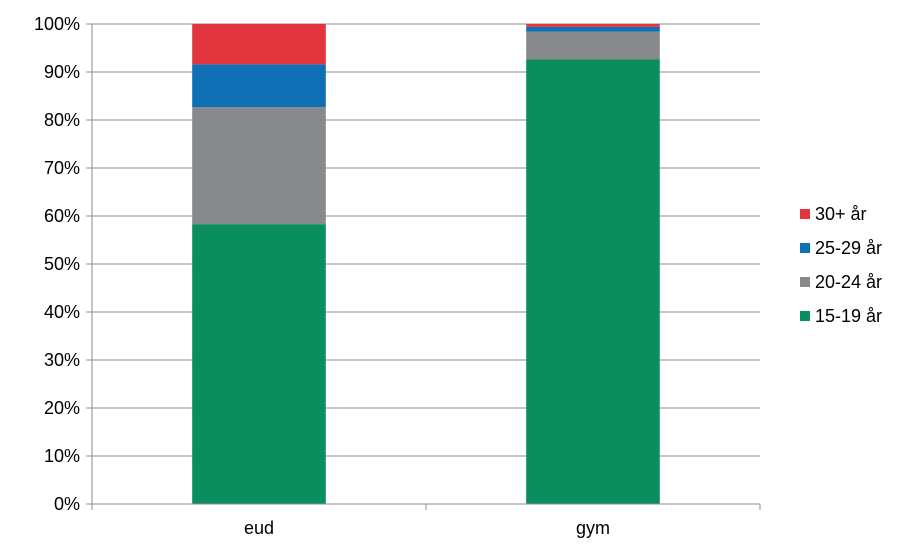 The width and height of the screenshot is (913, 545). What do you see at coordinates (848, 316) in the screenshot?
I see `legend-label: 15-19 år` at bounding box center [848, 316].